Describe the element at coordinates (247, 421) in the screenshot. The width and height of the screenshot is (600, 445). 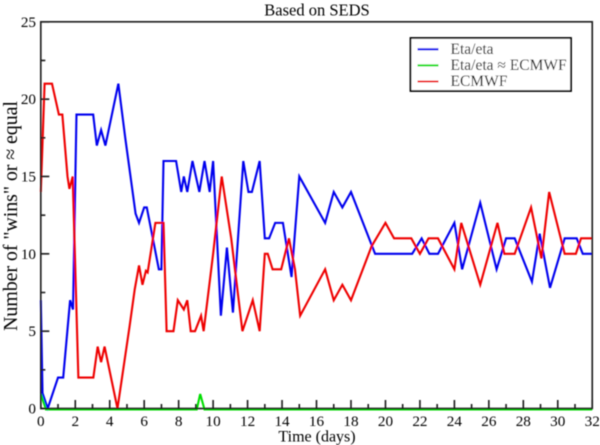
I see `svg-text: 12` at that location.